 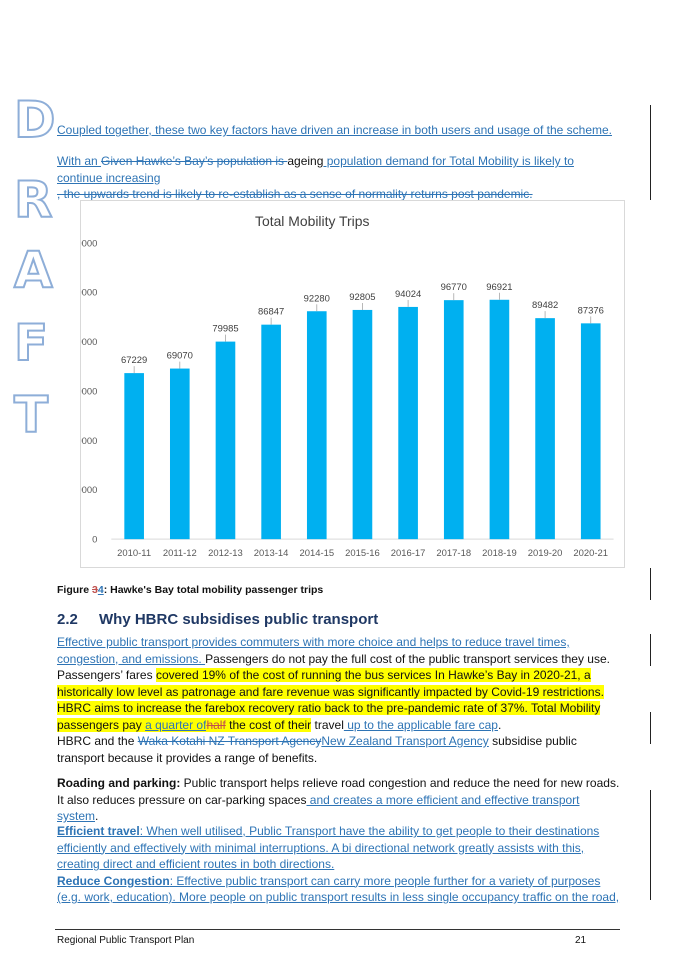 What do you see at coordinates (454, 287) in the screenshot?
I see `data-label: 96770` at bounding box center [454, 287].